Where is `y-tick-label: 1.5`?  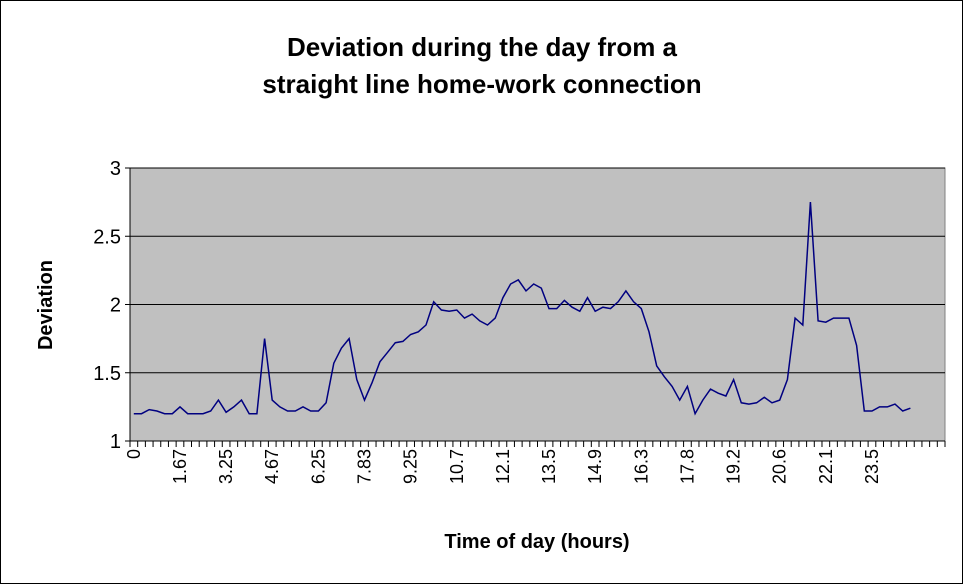
y-tick-label: 1.5 is located at coordinates (107, 374).